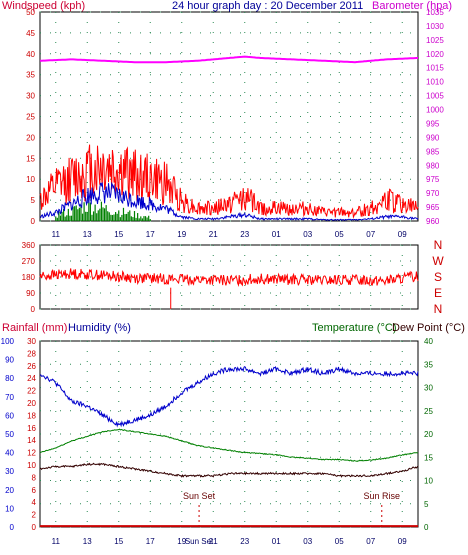 This screenshot has width=468, height=555. What do you see at coordinates (30, 96) in the screenshot?
I see `tick-label-wind: 30` at bounding box center [30, 96].